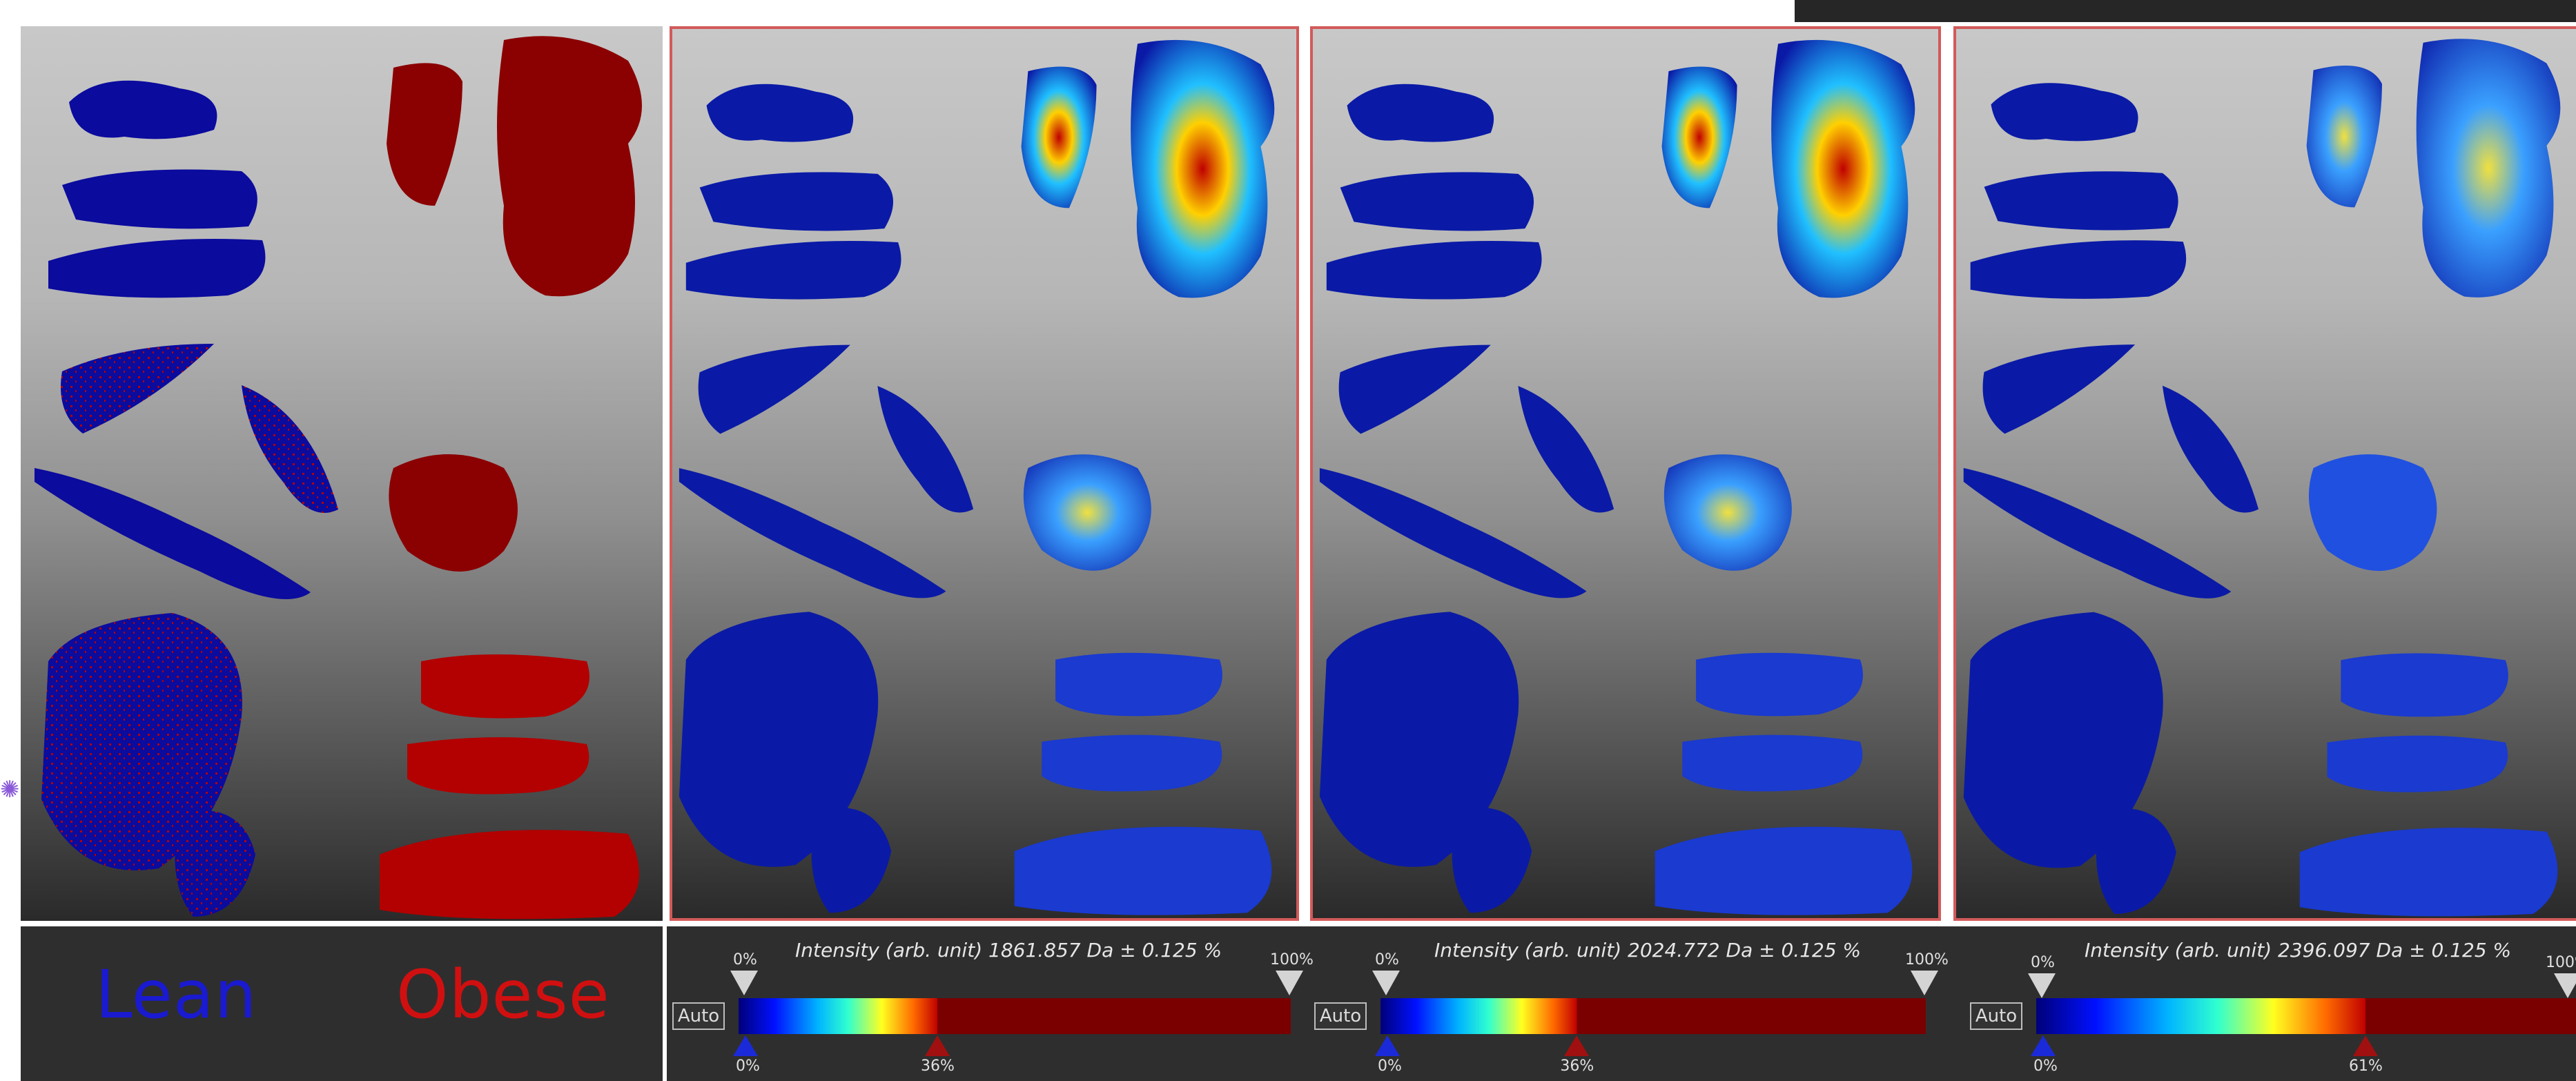  What do you see at coordinates (10, 790) in the screenshot?
I see `side-marker-icon: ✺` at bounding box center [10, 790].